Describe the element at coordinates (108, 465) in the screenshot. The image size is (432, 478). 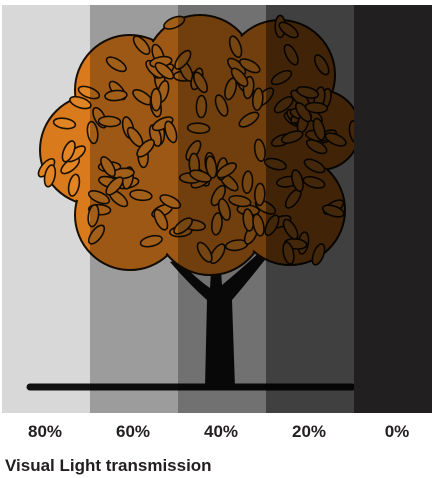
I see `caption: Visual Light transmission` at that location.